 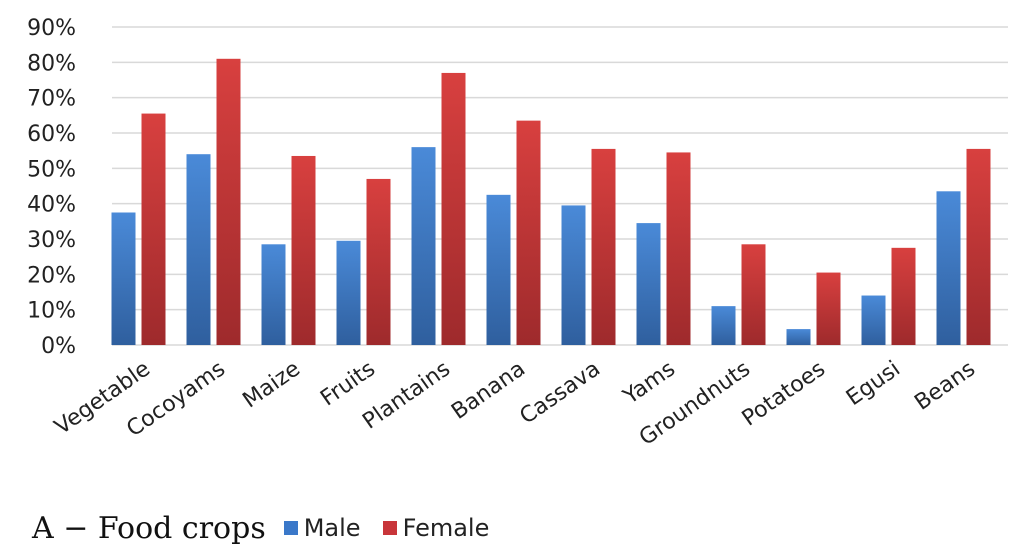 What do you see at coordinates (51, 275) in the screenshot?
I see `y-tick-label: 20%` at bounding box center [51, 275].